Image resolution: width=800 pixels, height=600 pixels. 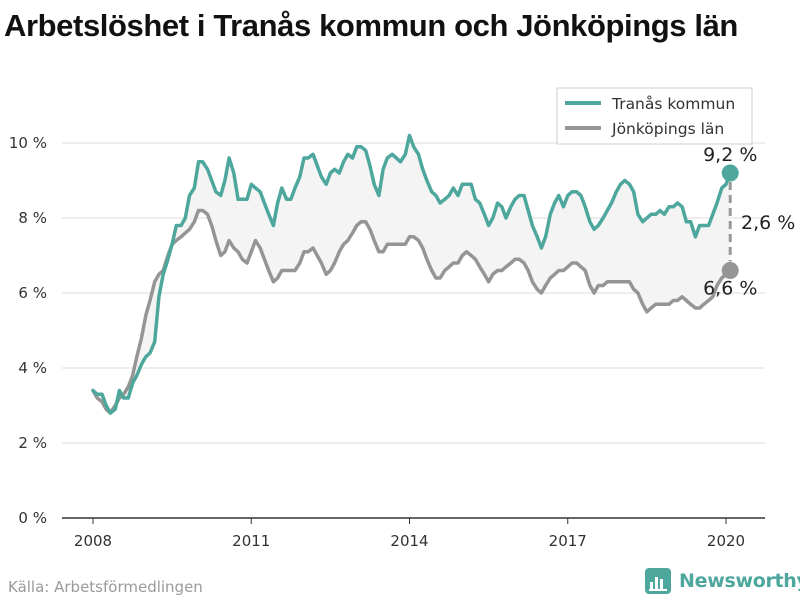 What do you see at coordinates (726, 541) in the screenshot?
I see `x-tick-label: 2020` at bounding box center [726, 541].